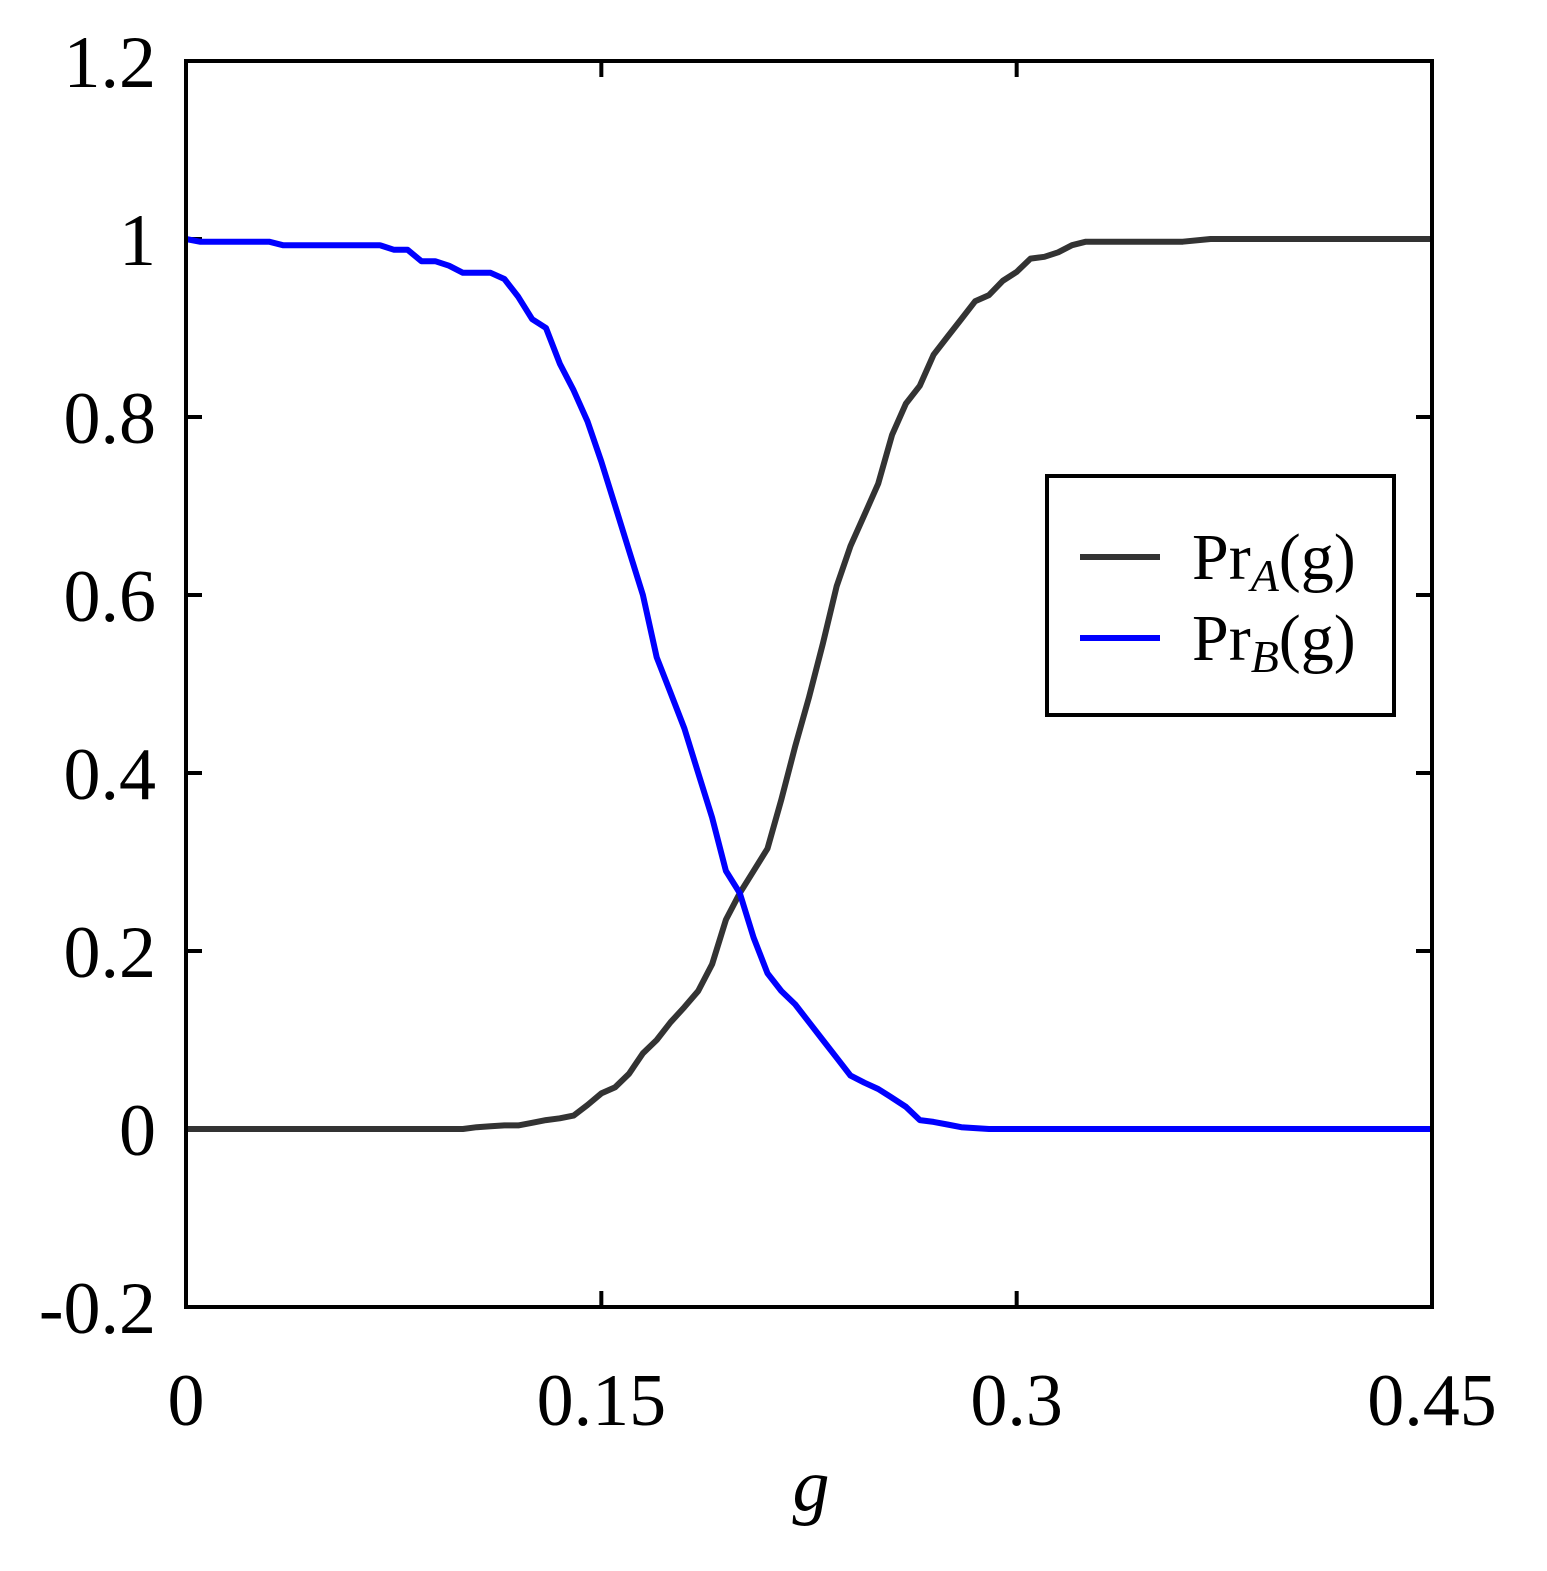 This screenshot has height=1571, width=1547. I want to click on legend-box, so click(1220, 595).